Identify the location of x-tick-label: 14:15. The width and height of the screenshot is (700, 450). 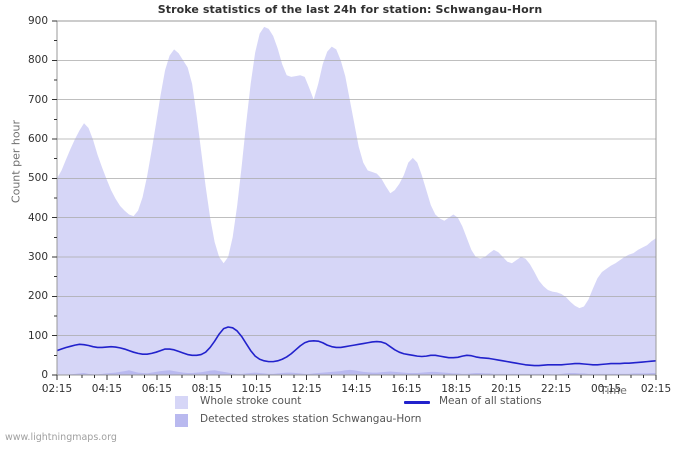
(356, 389).